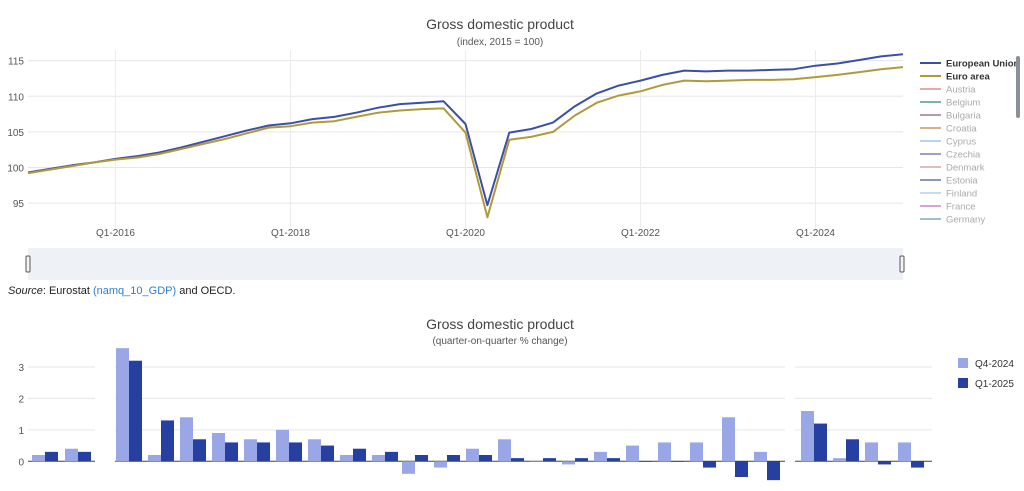 The height and width of the screenshot is (491, 1024). Describe the element at coordinates (948, 194) in the screenshot. I see `legend-item-finland: Finland` at that location.